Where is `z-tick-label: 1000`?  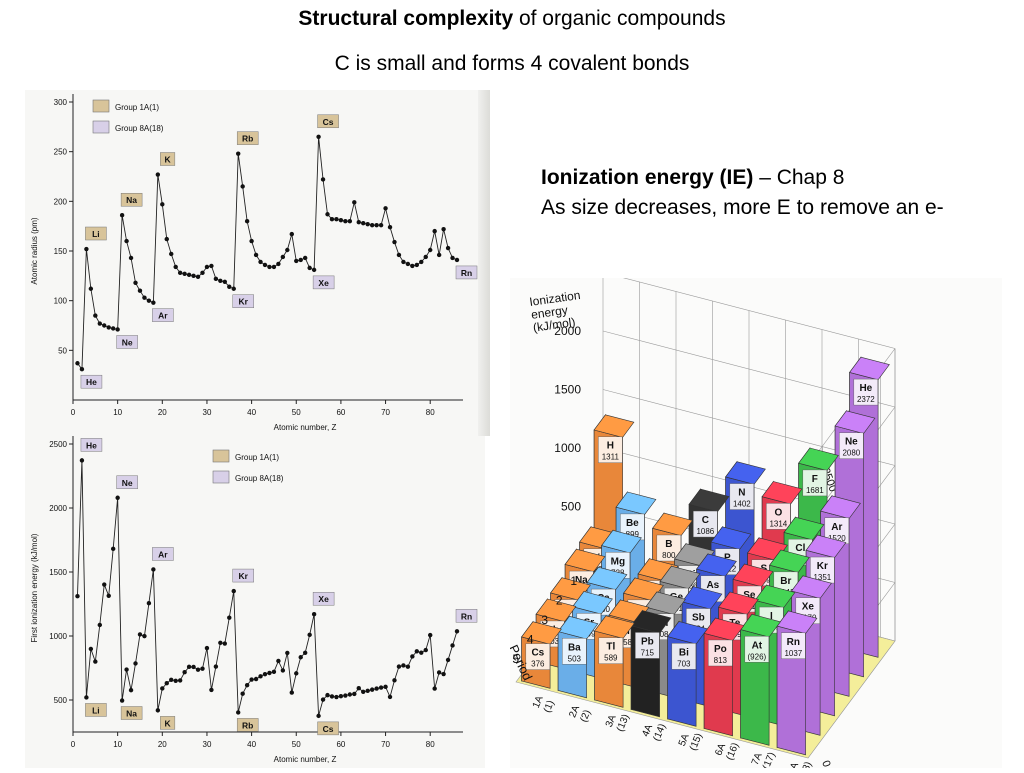 z-tick-label: 1000 is located at coordinates (567, 448).